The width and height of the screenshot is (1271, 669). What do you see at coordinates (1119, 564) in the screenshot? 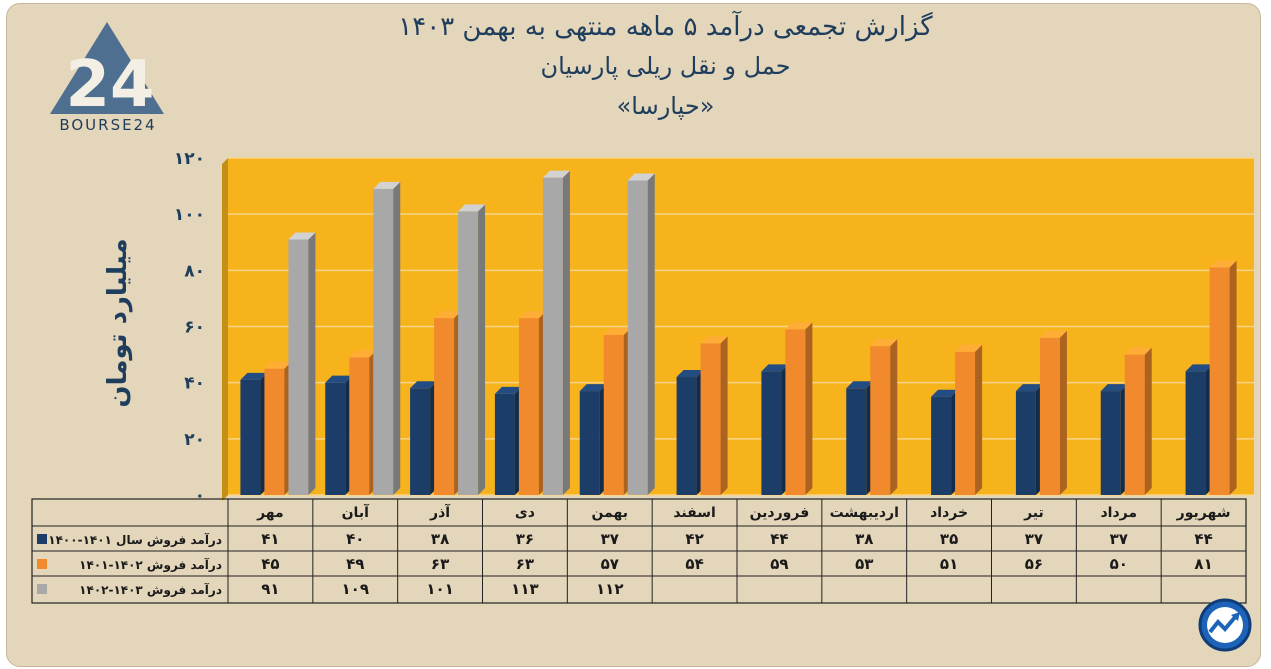
I see `data-label: ۵۰` at bounding box center [1119, 564].